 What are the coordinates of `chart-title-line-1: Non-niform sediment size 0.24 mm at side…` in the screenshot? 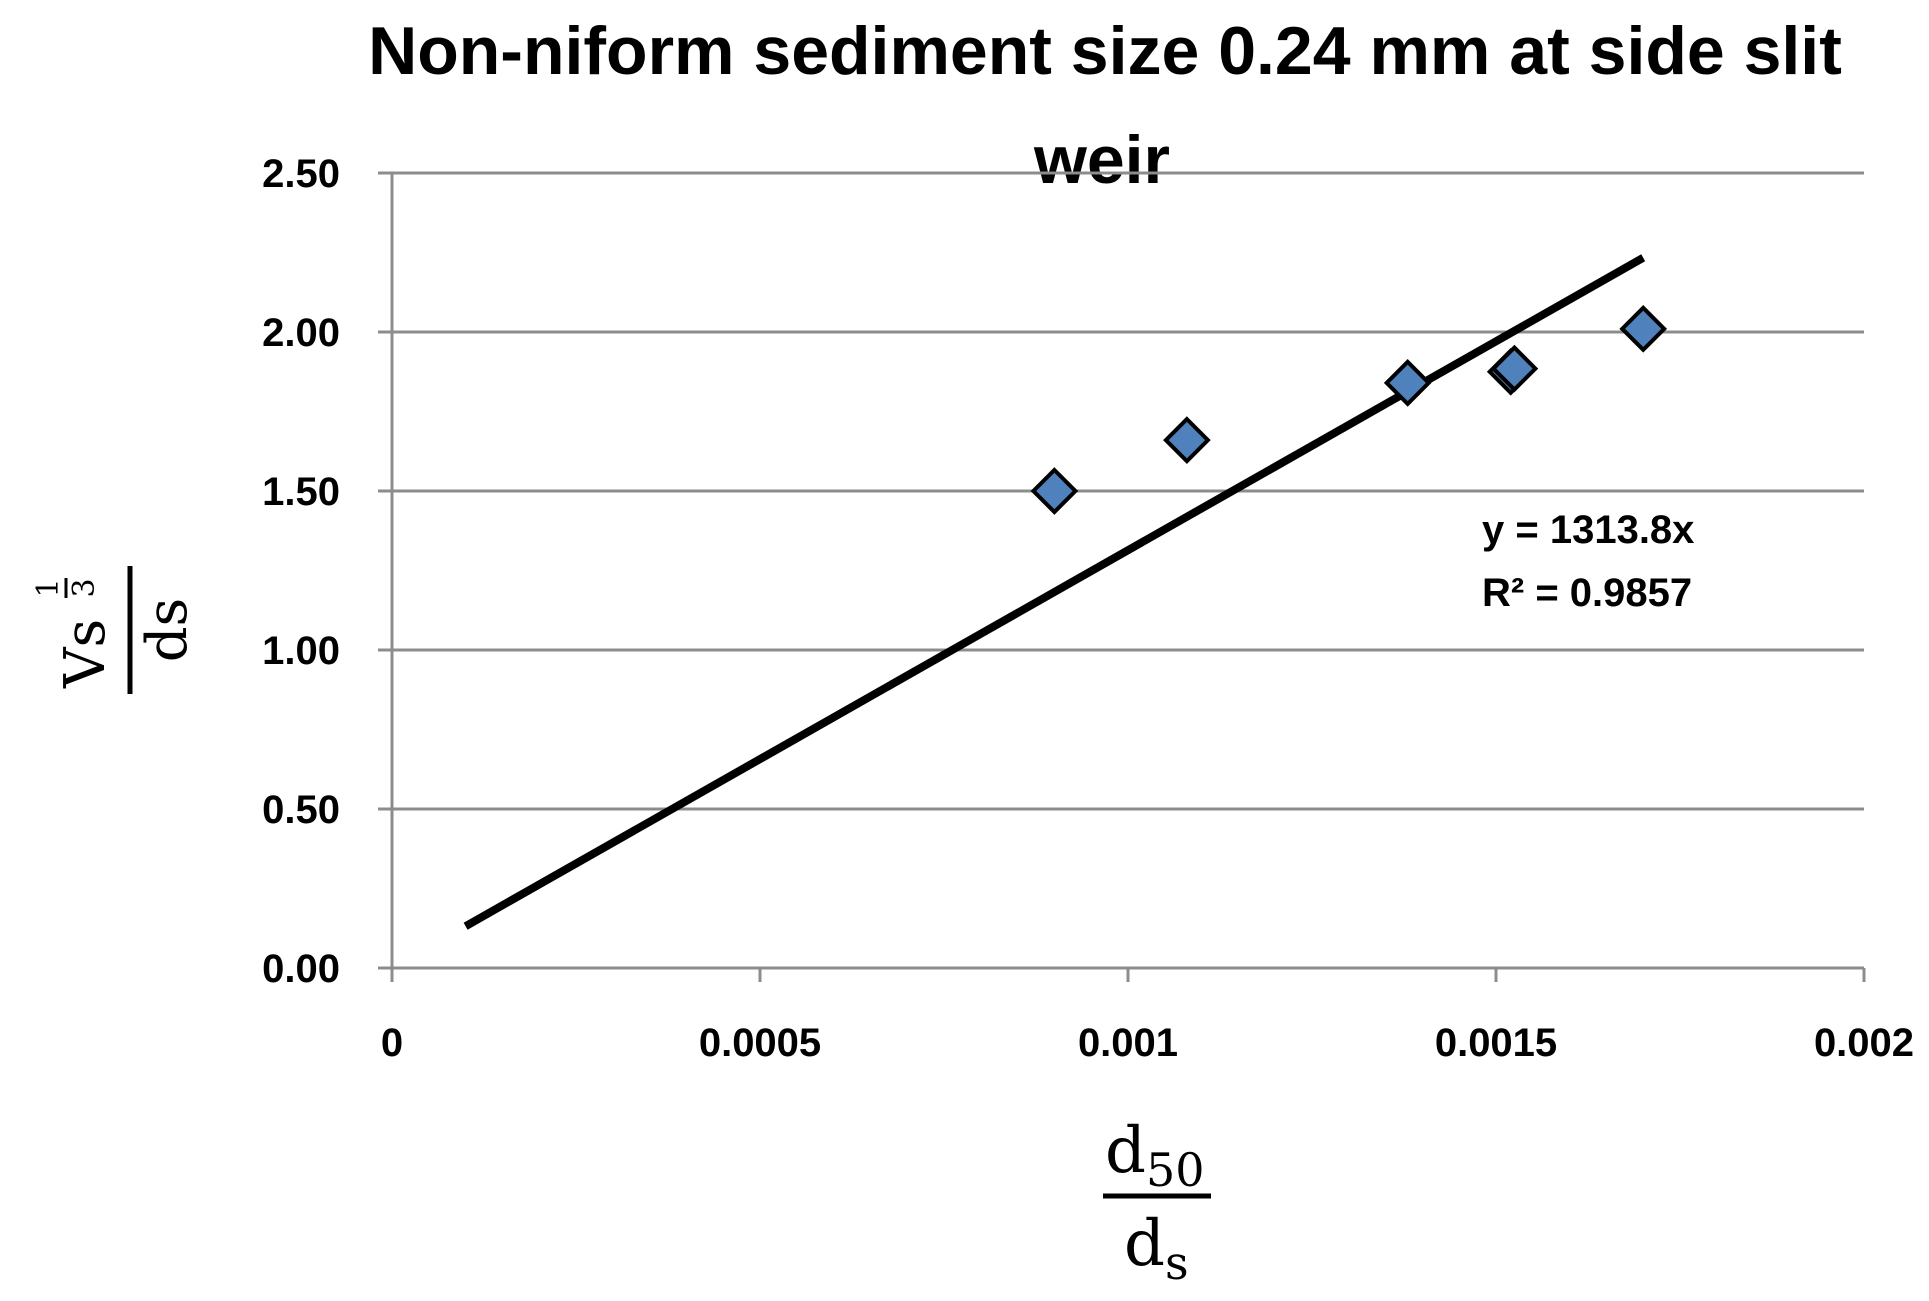 It's located at (1105, 51).